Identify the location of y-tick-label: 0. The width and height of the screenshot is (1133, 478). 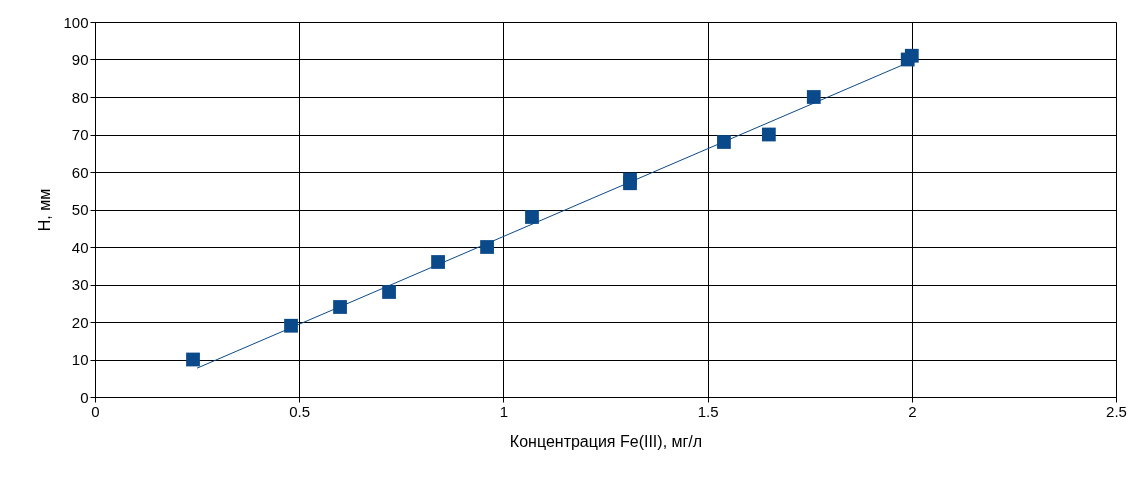
(84, 397).